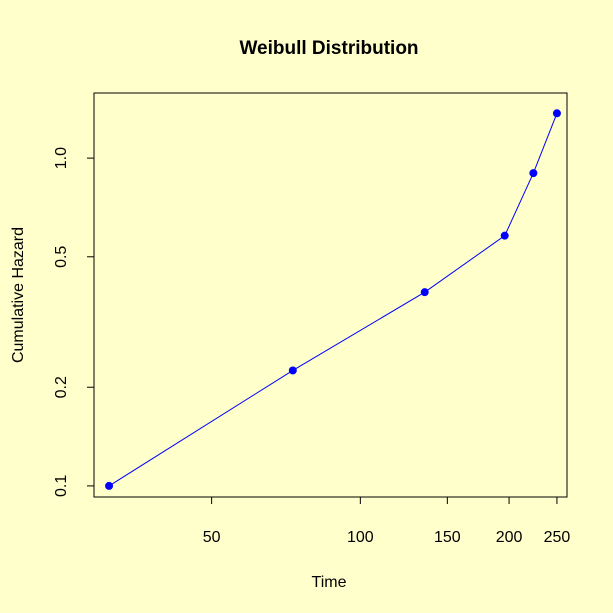 The image size is (613, 613). What do you see at coordinates (61, 387) in the screenshot?
I see `y-tick-label: 0.2` at bounding box center [61, 387].